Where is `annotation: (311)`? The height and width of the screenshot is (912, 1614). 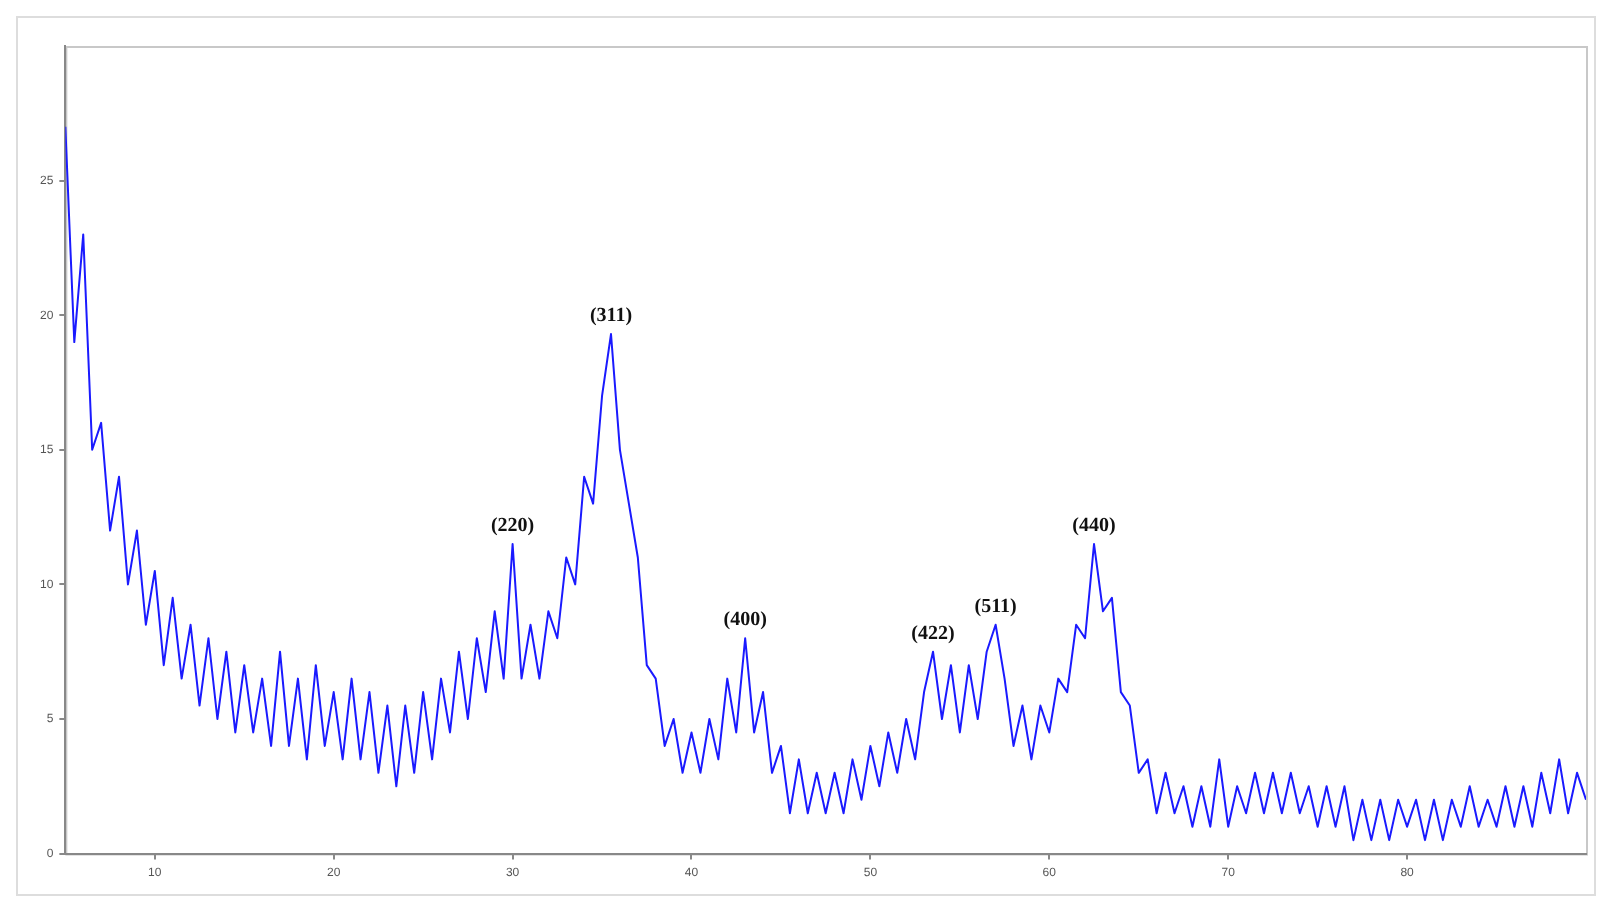
annotation: (311) is located at coordinates (611, 316).